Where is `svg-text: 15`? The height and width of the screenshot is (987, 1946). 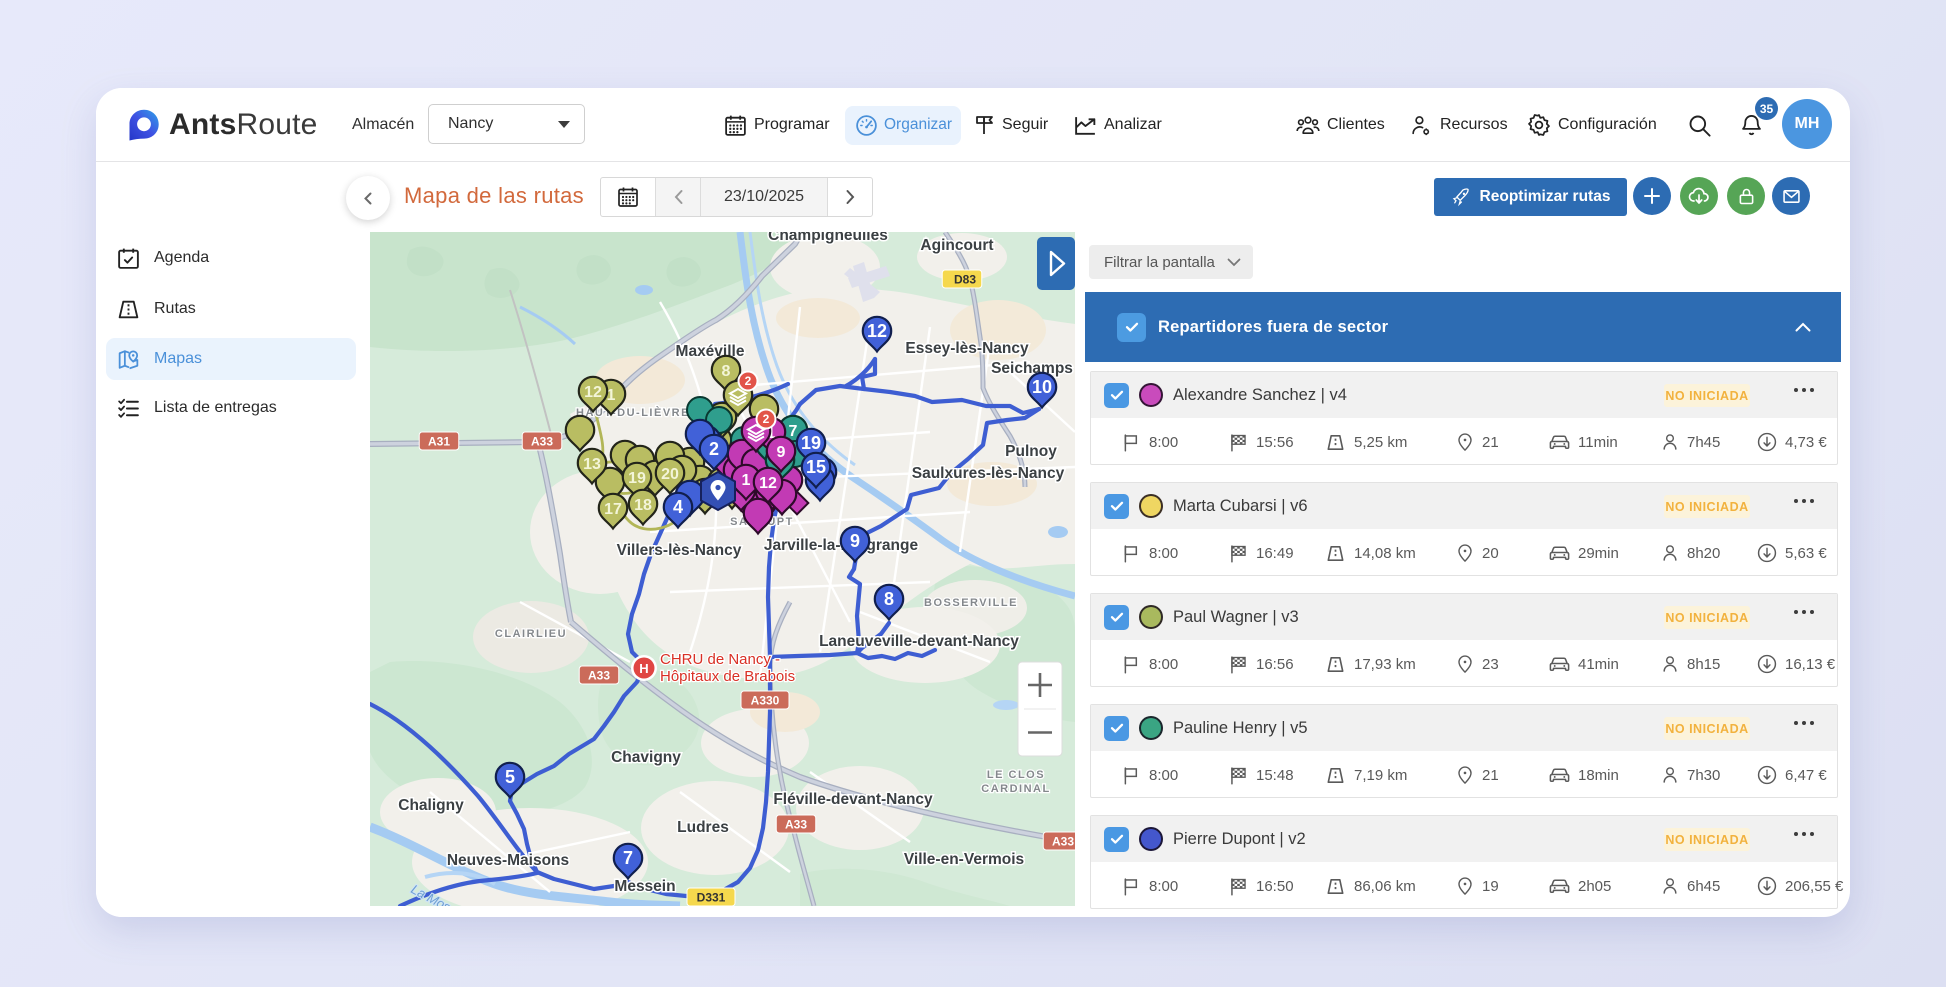
svg-text: 15 is located at coordinates (816, 467).